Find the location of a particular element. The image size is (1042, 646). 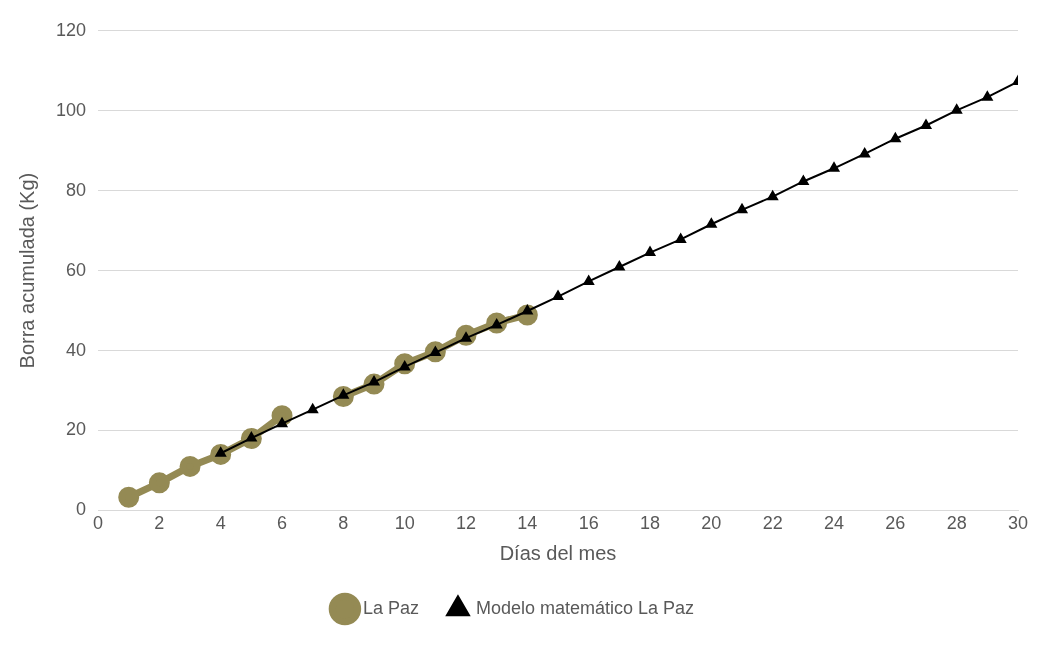

x-tick-label: 26 is located at coordinates (895, 523).